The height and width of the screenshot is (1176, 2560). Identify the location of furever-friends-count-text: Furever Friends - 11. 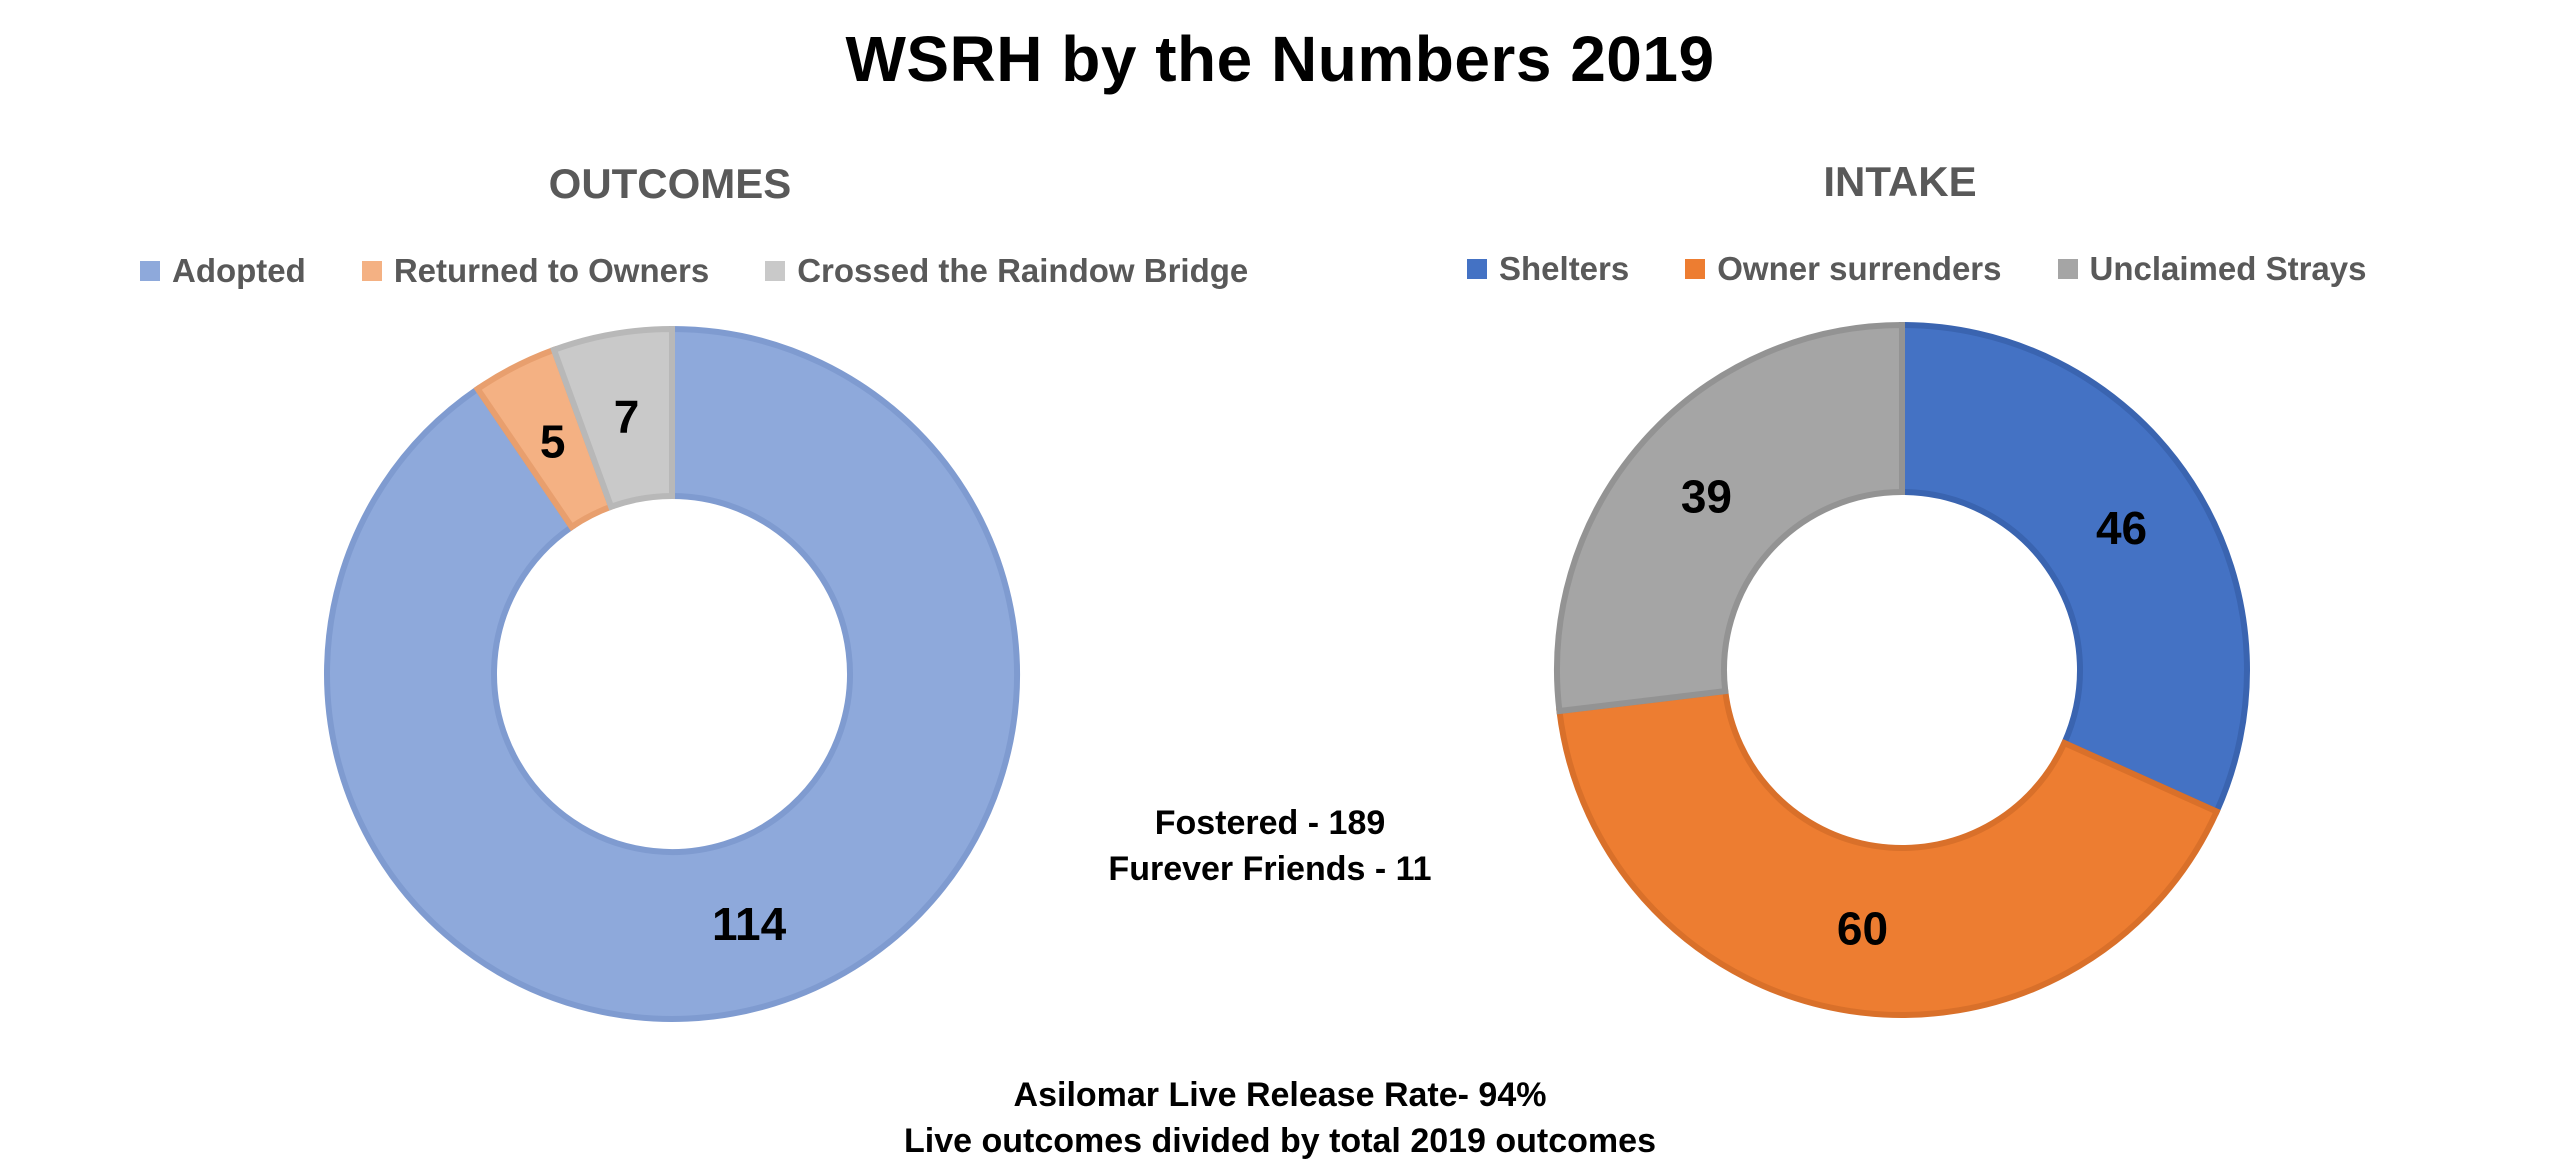
(1270, 869).